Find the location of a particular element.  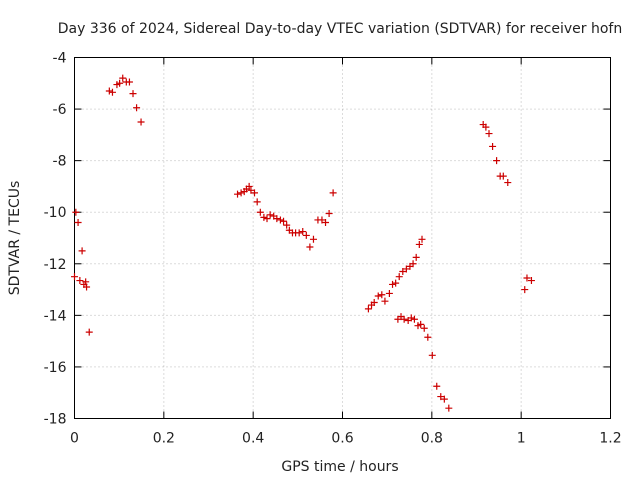

y-tick-label: -18 is located at coordinates (55, 420).